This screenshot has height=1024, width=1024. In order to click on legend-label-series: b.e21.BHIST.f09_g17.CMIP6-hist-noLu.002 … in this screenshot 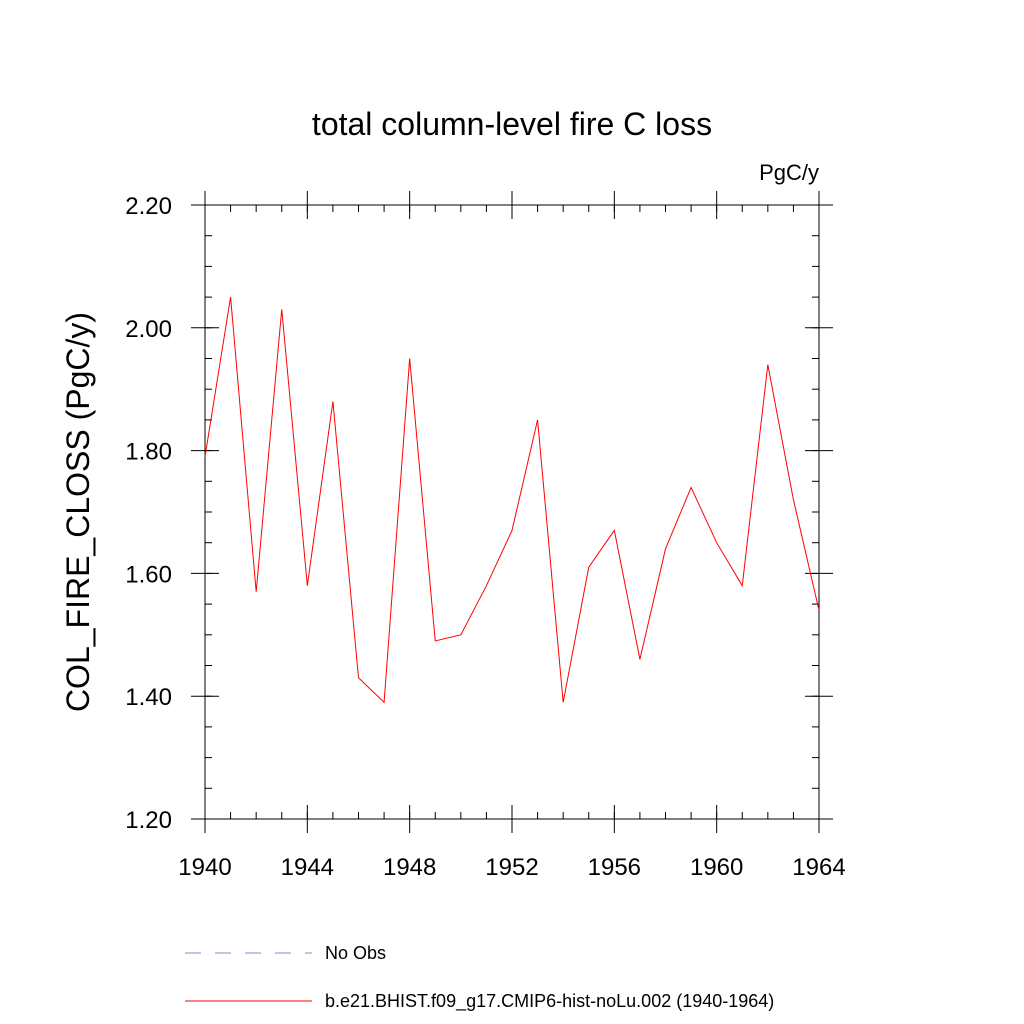, I will do `click(549, 1001)`.